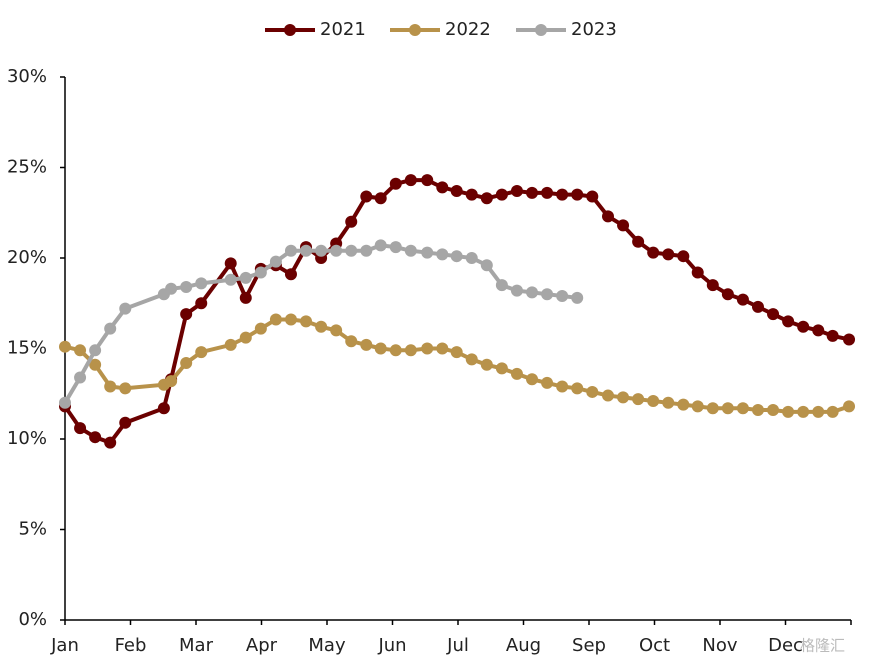 The height and width of the screenshot is (662, 870). Describe the element at coordinates (27, 167) in the screenshot. I see `y-tick-label: 25%` at that location.